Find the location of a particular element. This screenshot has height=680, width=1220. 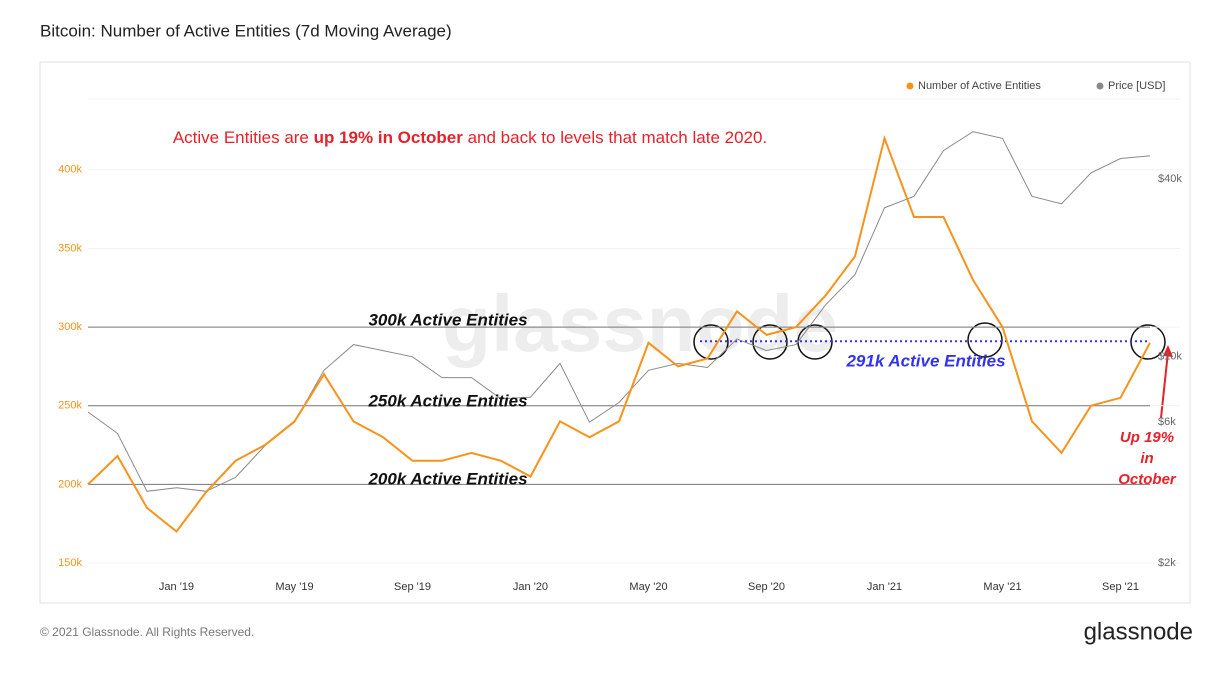

callout: Up 19% is located at coordinates (1147, 437).